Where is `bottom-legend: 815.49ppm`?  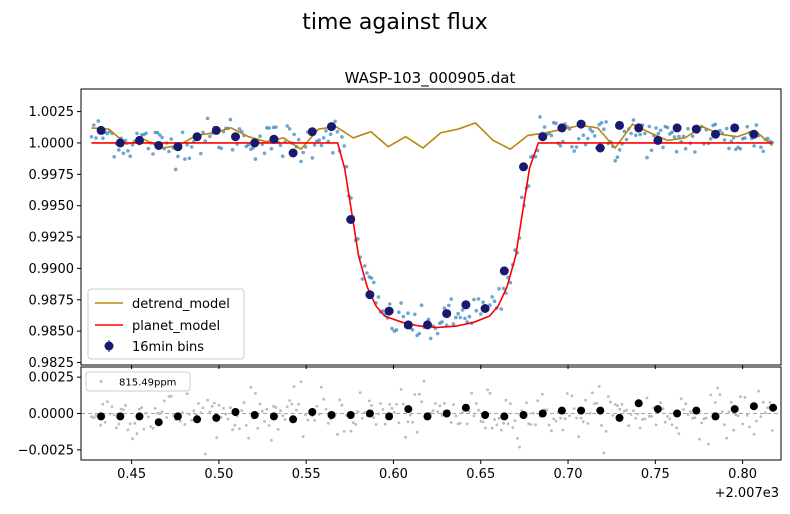
bottom-legend: 815.49ppm is located at coordinates (138, 381).